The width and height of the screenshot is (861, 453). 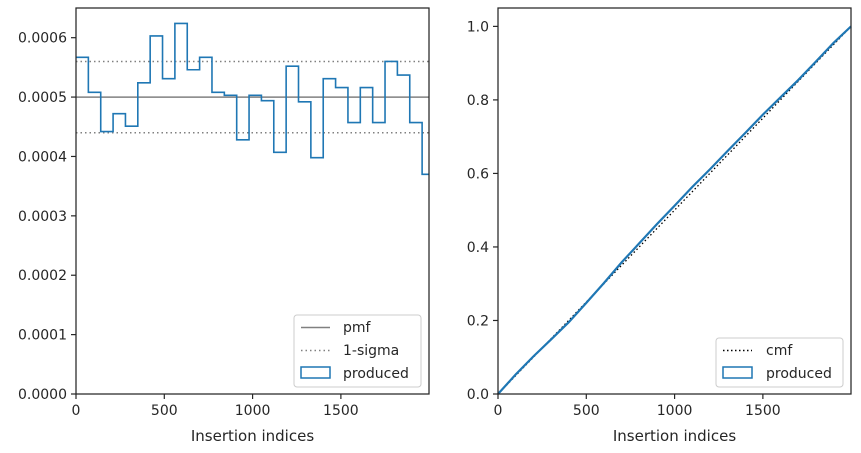 I want to click on right-x-axis-title: Insertion indices, so click(x=674, y=436).